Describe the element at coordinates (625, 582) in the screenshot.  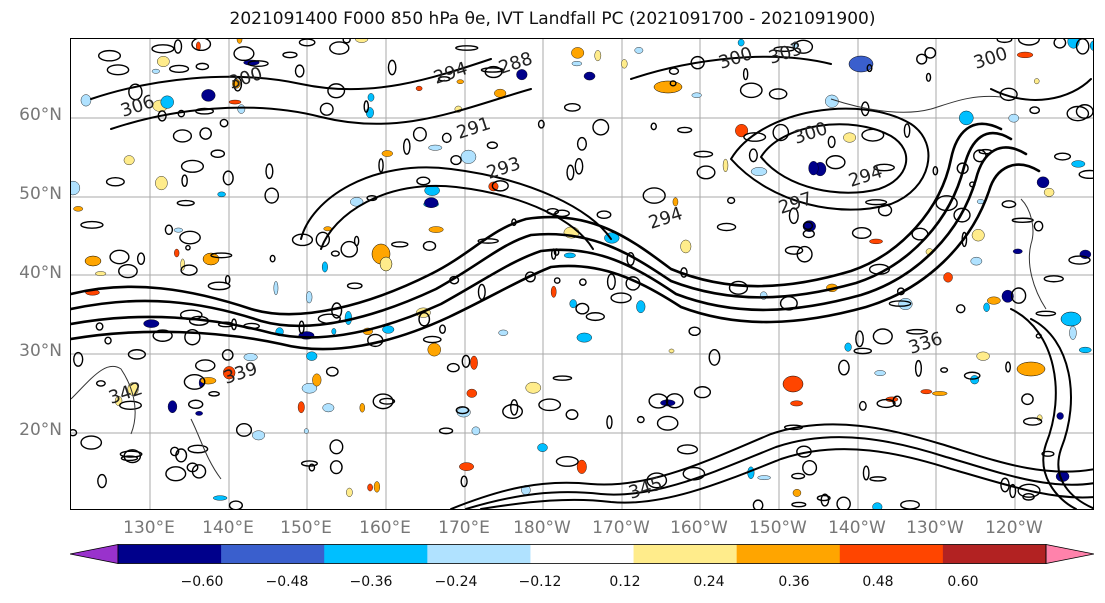
I see `colorbar-tick-label: 0.12` at that location.